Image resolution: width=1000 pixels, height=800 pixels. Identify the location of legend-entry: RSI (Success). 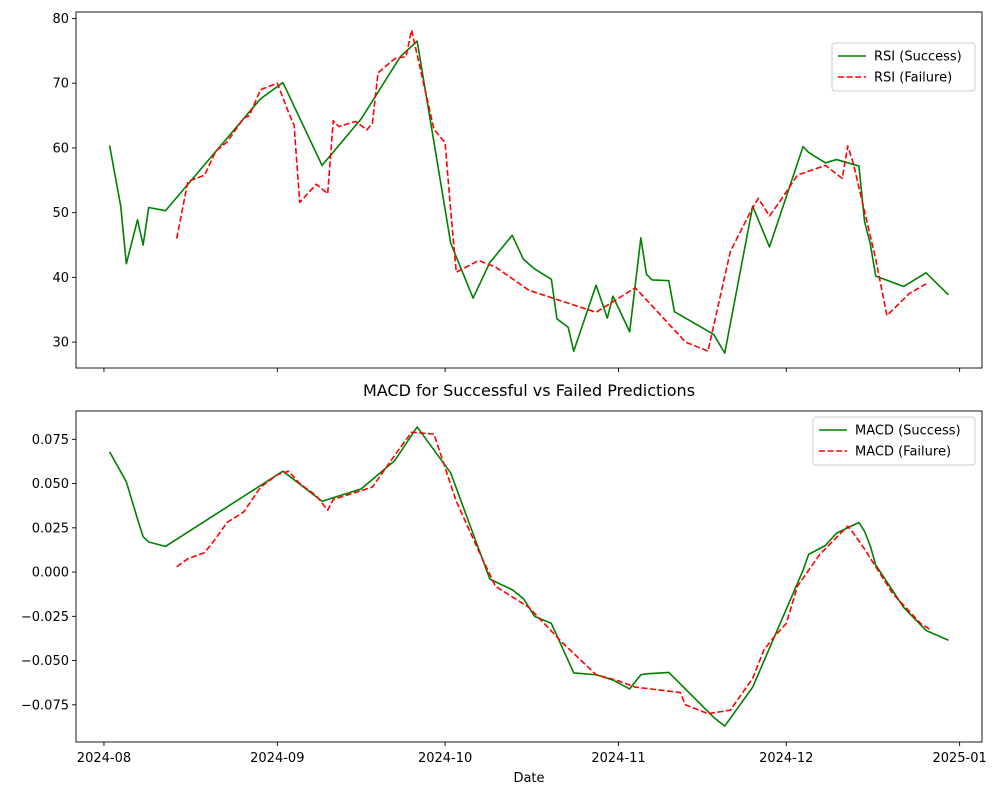
(918, 57).